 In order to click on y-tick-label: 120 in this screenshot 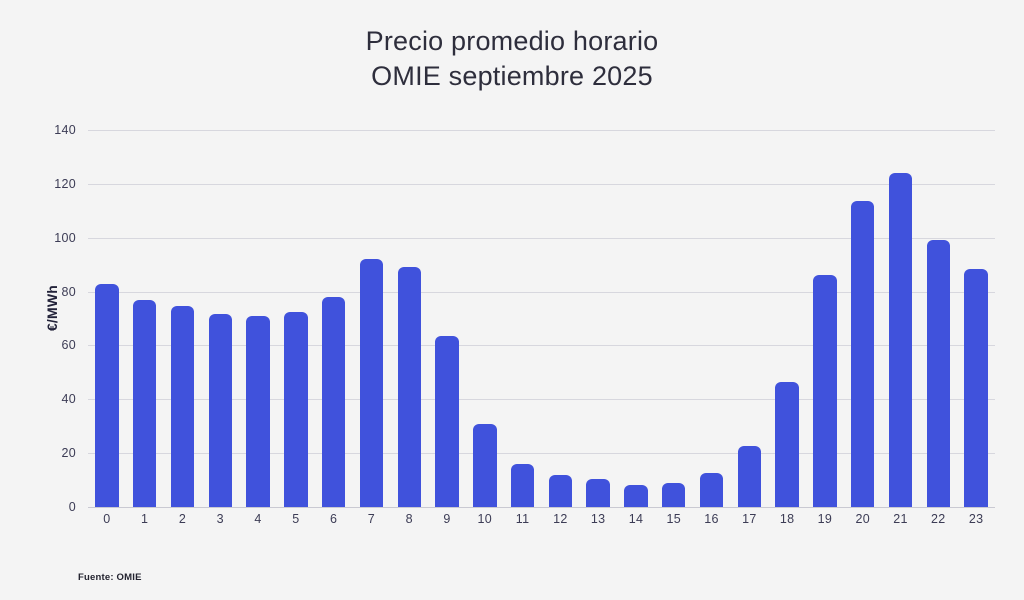, I will do `click(65, 183)`.